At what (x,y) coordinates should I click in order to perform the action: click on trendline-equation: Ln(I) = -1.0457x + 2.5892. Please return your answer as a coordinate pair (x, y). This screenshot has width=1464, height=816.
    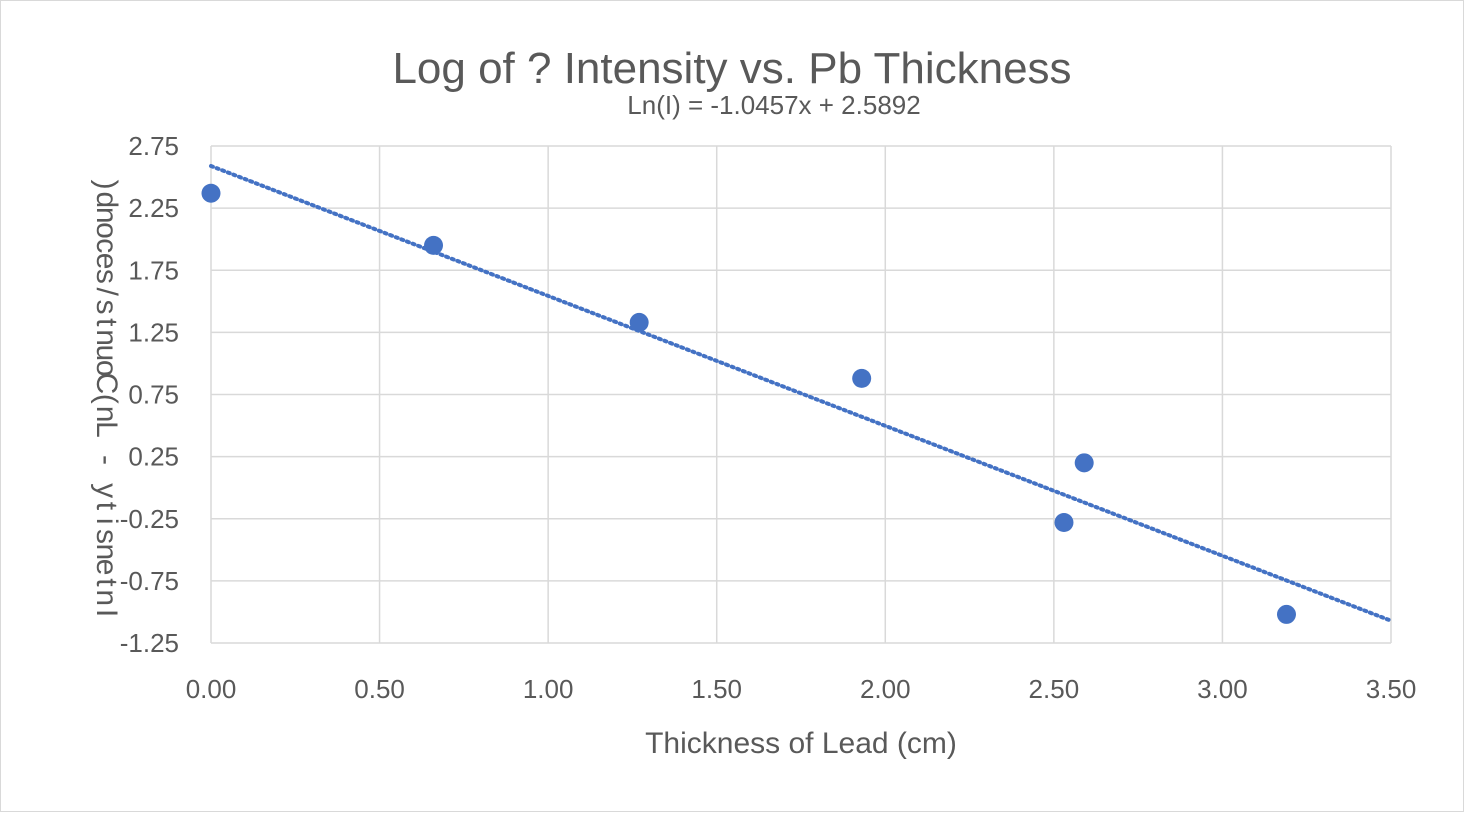
    Looking at the image, I should click on (773, 105).